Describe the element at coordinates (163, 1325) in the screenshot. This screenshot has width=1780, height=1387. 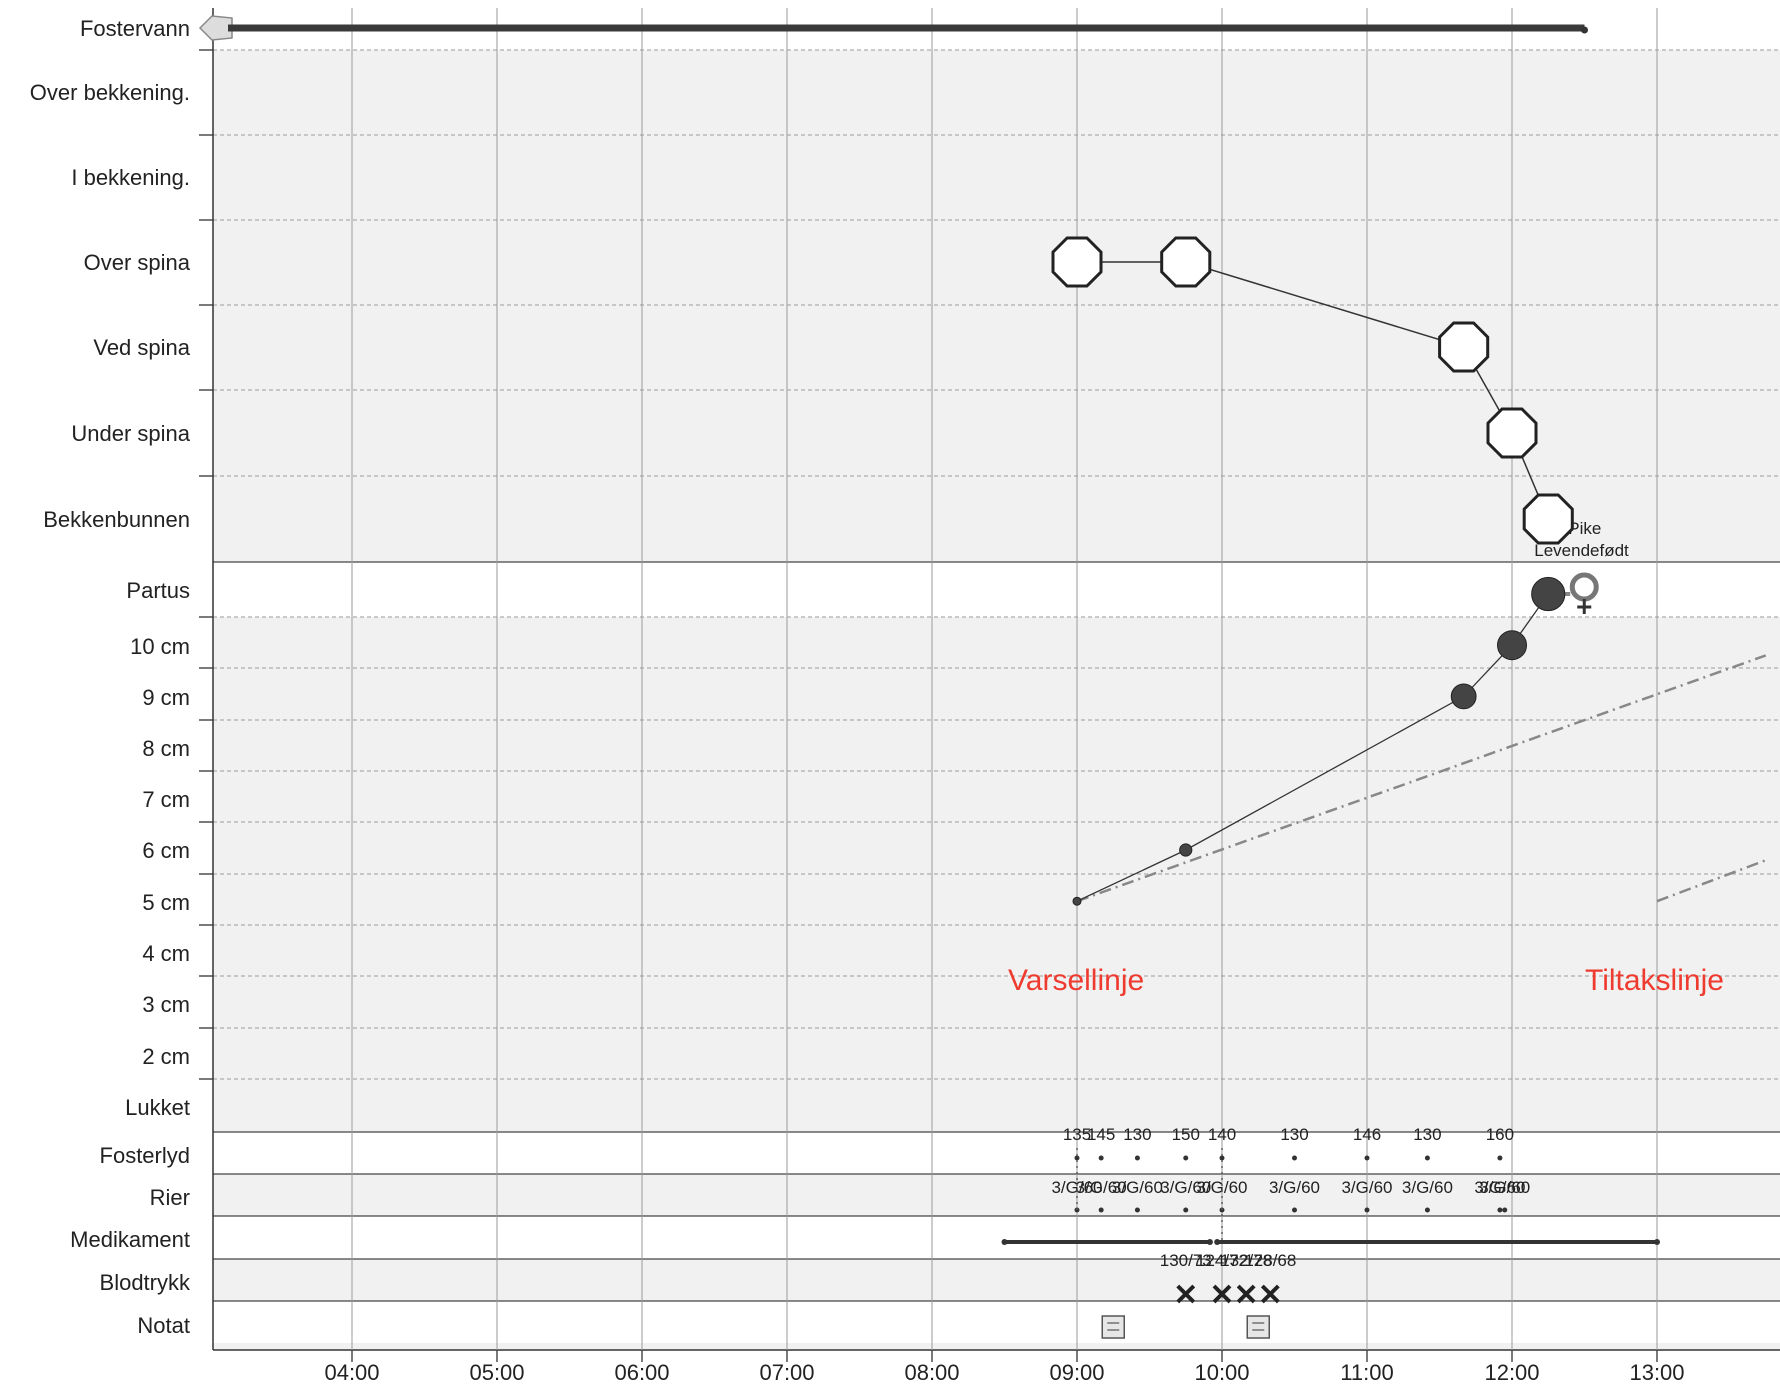
I see `row-label-notat: Notat` at that location.